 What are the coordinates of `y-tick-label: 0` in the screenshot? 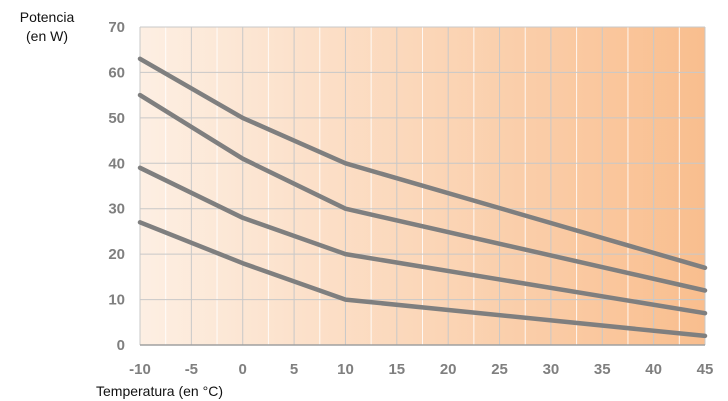 It's located at (121, 345).